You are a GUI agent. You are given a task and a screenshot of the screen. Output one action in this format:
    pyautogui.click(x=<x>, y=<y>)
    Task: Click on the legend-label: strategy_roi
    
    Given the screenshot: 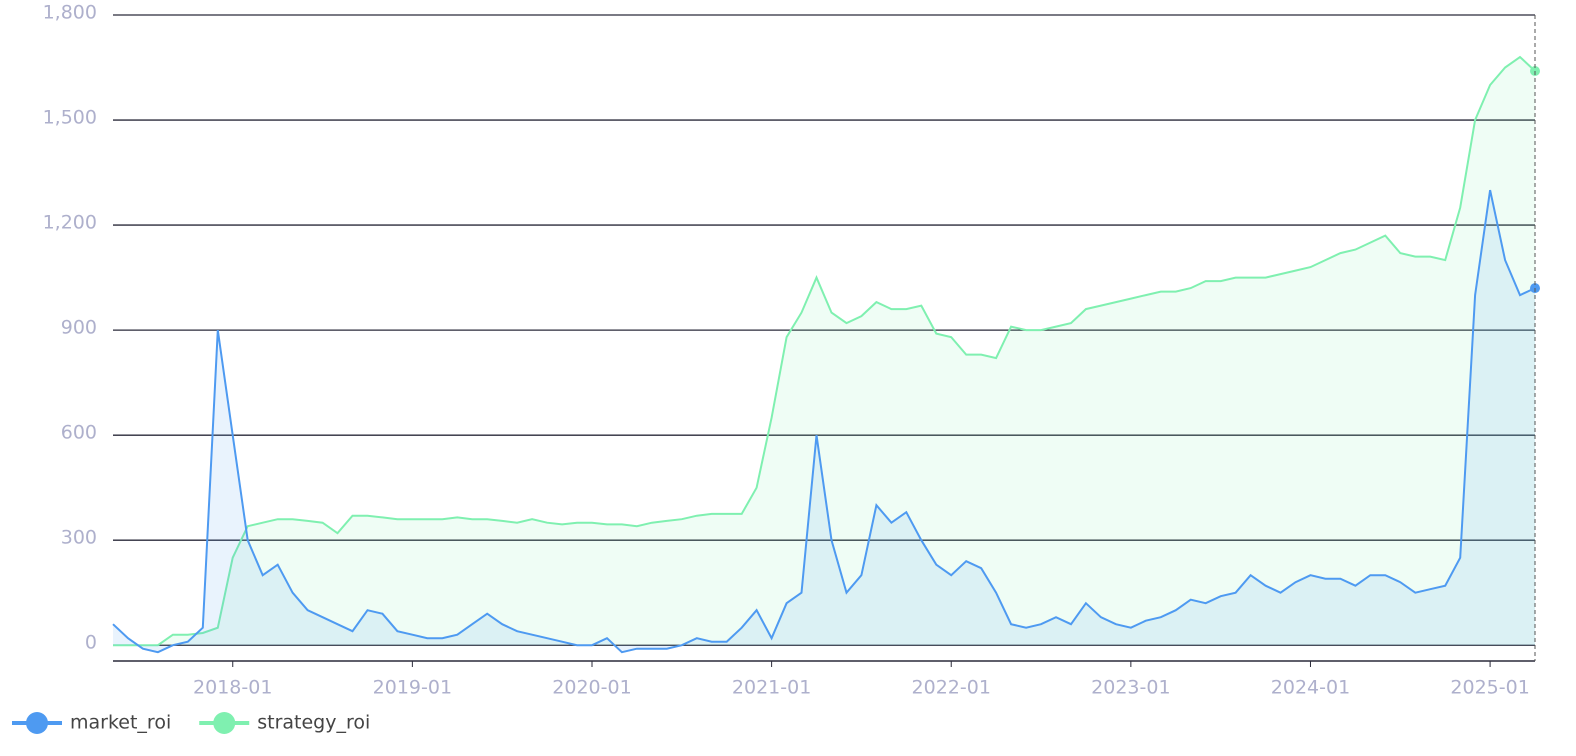 What is the action you would take?
    pyautogui.click(x=313, y=723)
    